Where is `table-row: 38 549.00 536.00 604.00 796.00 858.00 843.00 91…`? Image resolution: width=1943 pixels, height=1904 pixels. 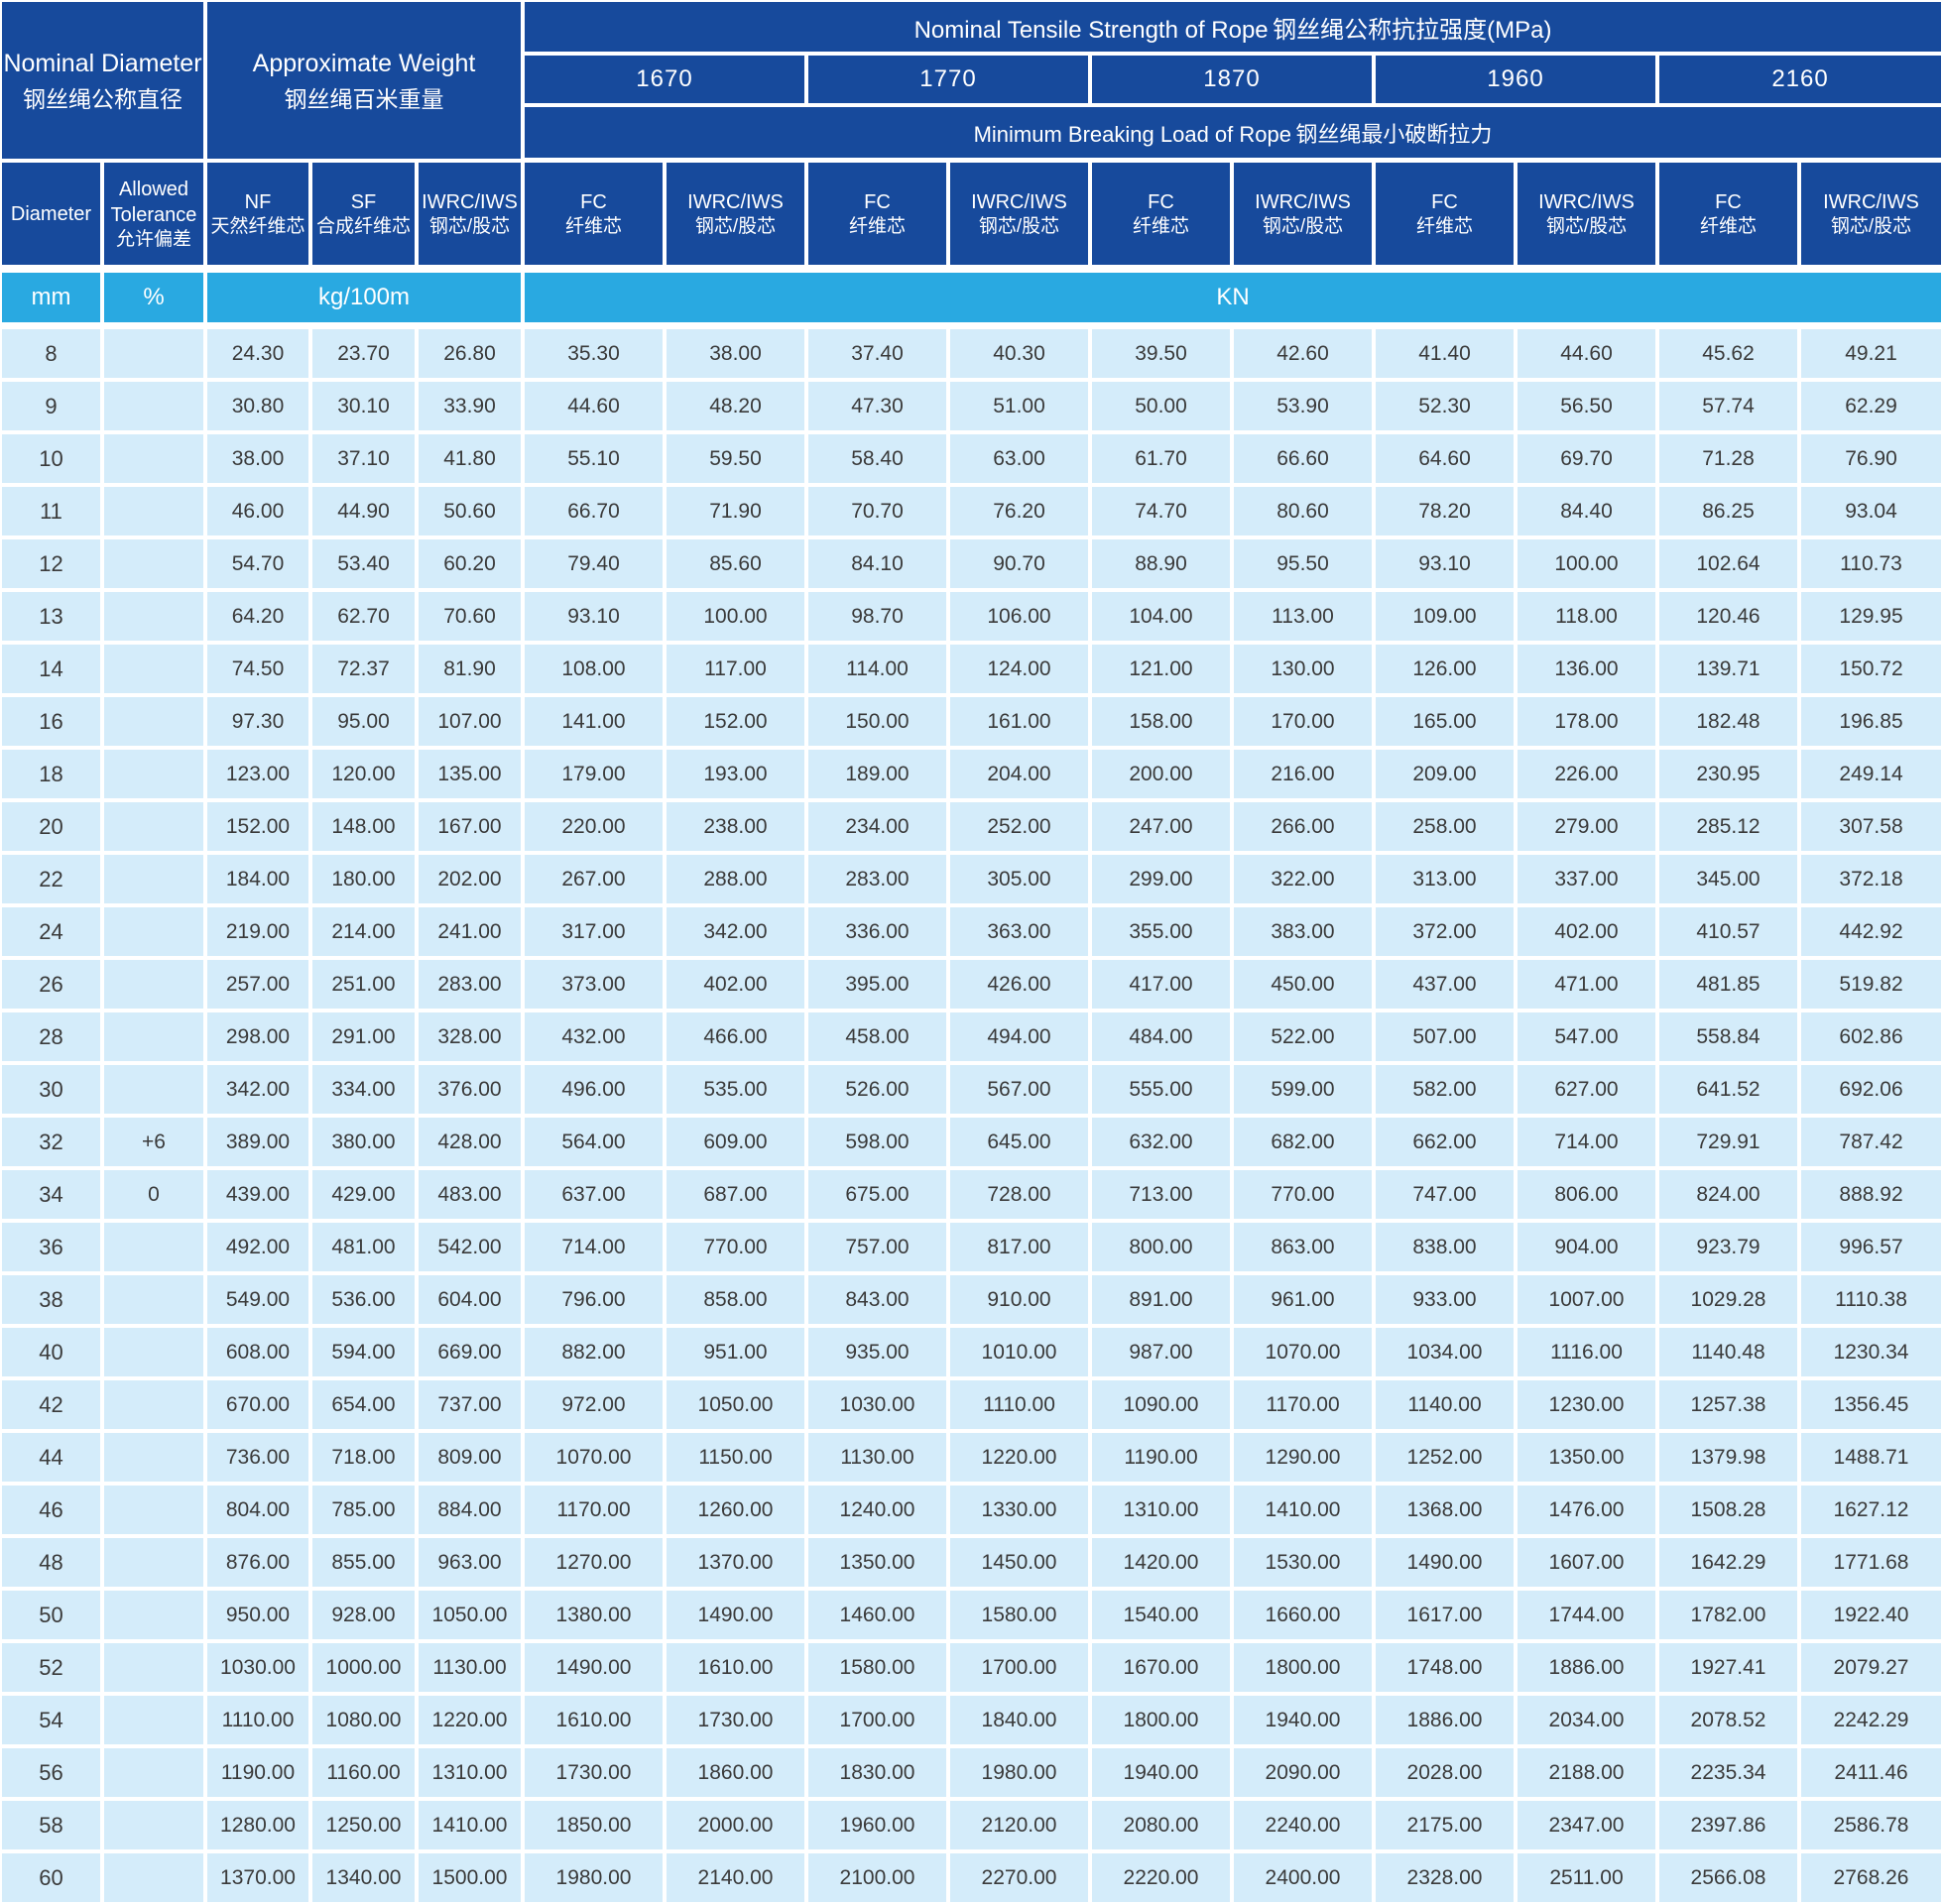 table-row: 38 549.00 536.00 604.00 796.00 858.00 843.00 91… is located at coordinates (972, 1299).